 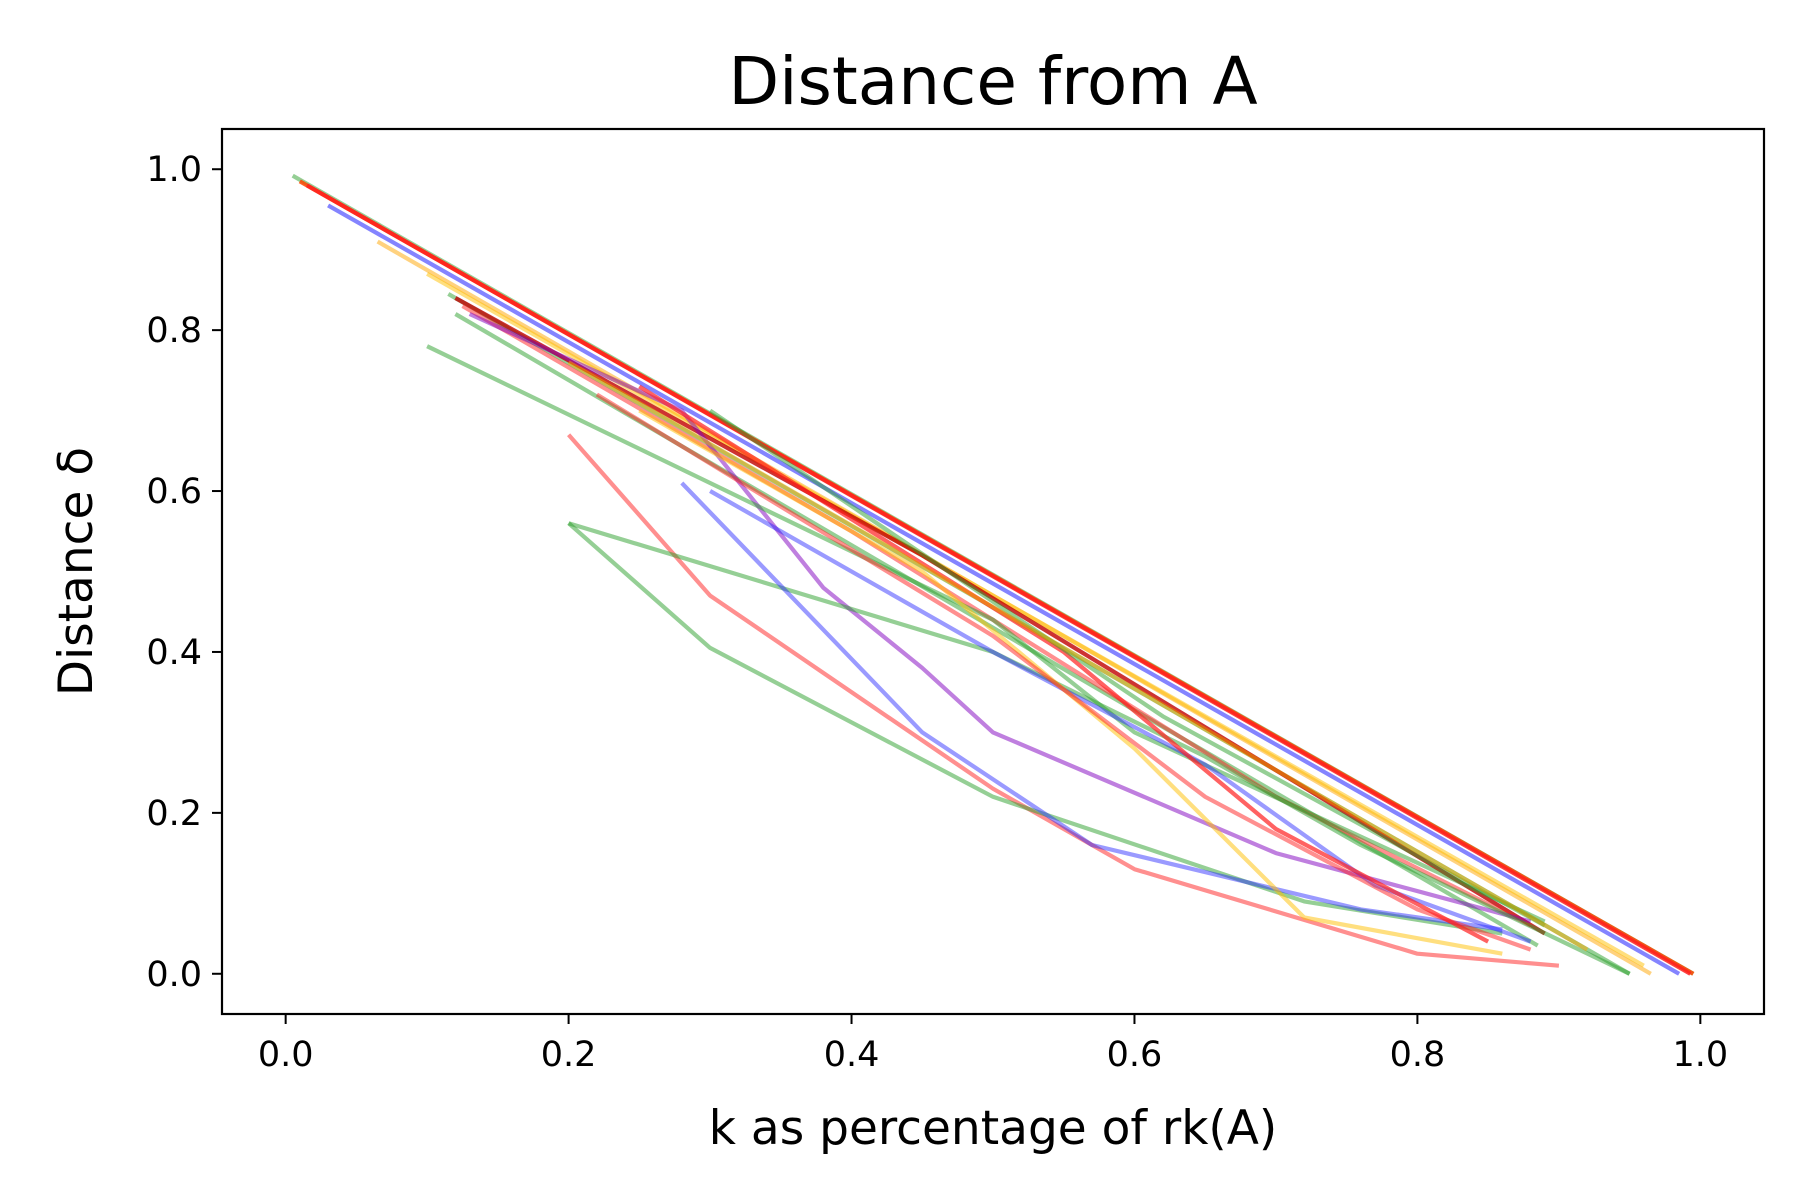 I want to click on x-axis-label: k as percentage of rk(A), so click(x=993, y=1128).